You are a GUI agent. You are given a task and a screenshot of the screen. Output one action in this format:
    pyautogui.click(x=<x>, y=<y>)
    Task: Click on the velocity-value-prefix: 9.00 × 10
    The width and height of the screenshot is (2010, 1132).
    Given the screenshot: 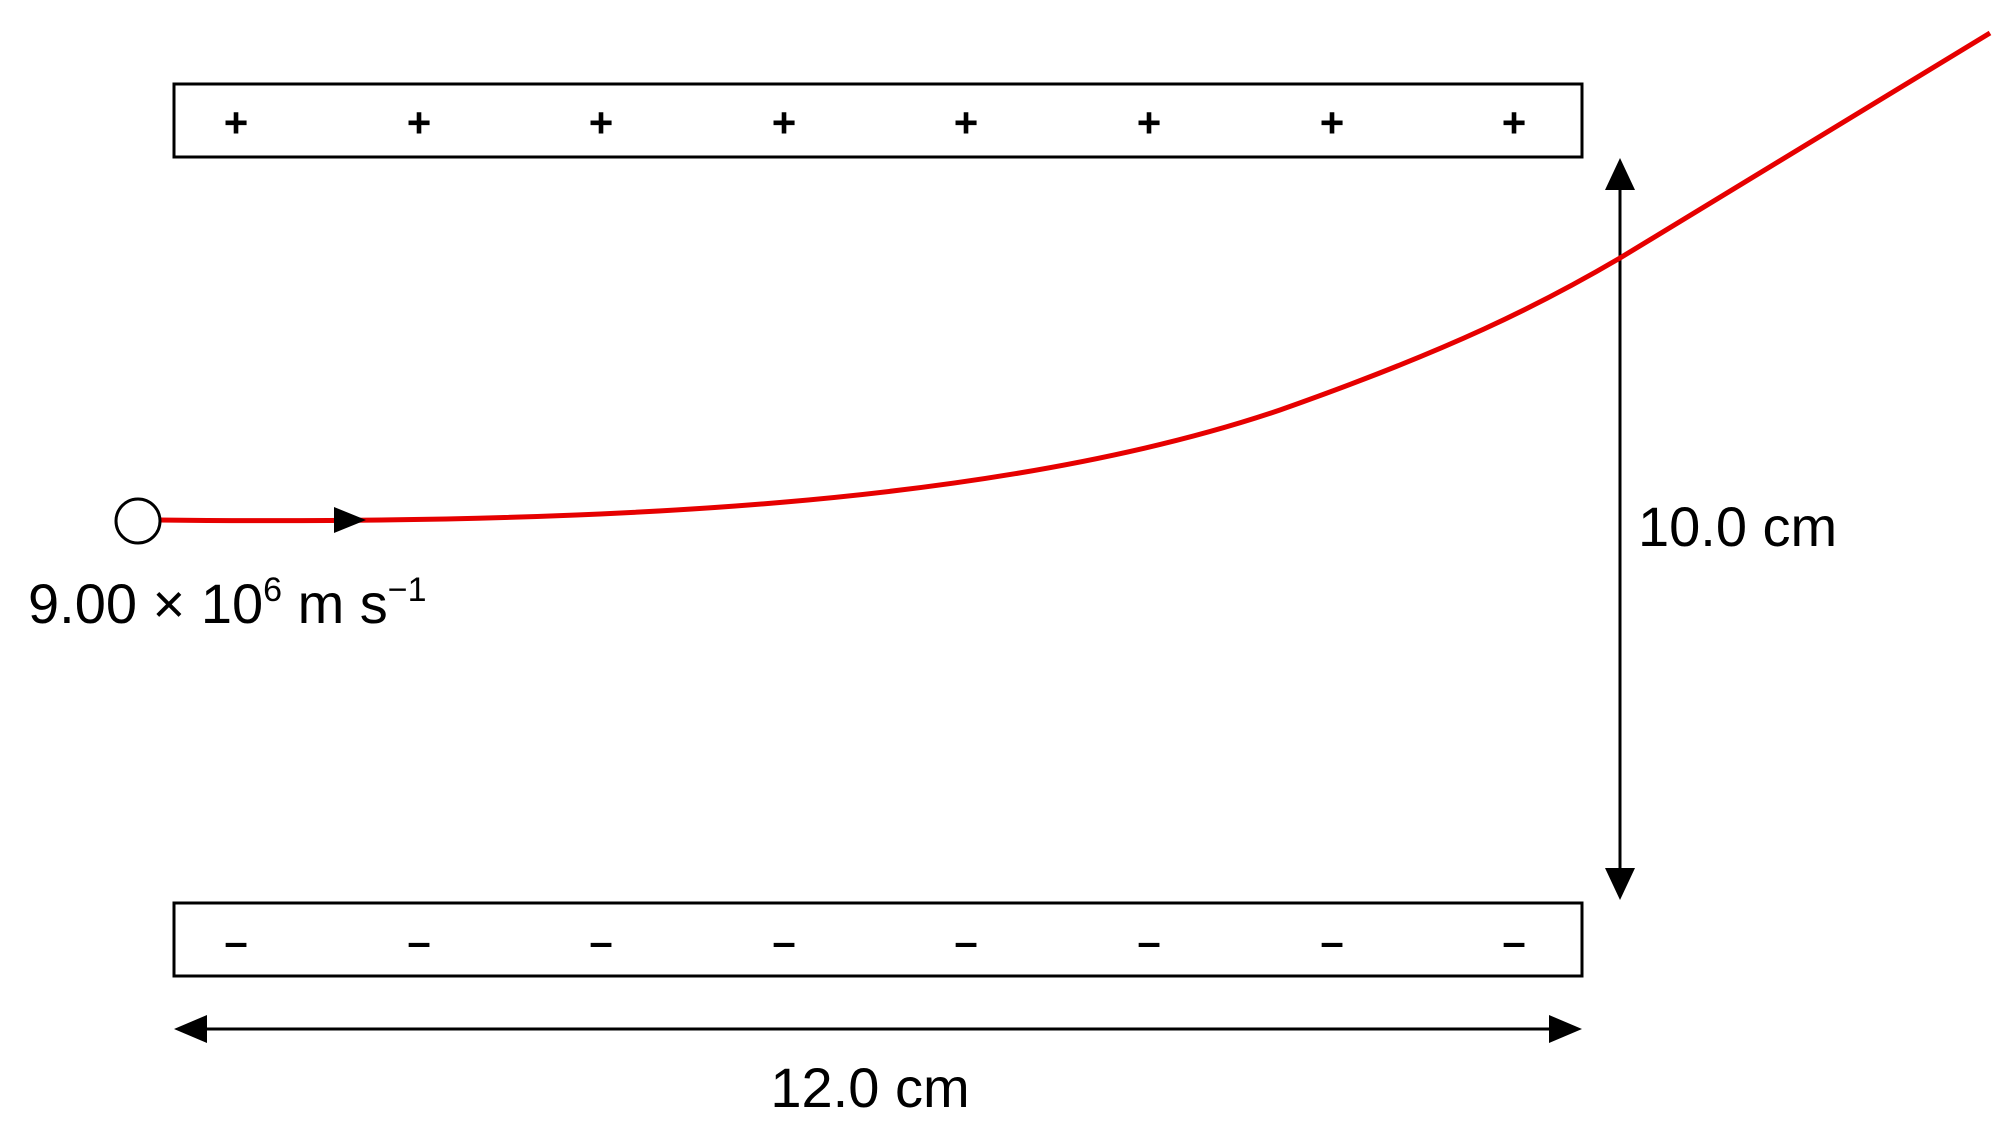 What is the action you would take?
    pyautogui.click(x=145, y=603)
    